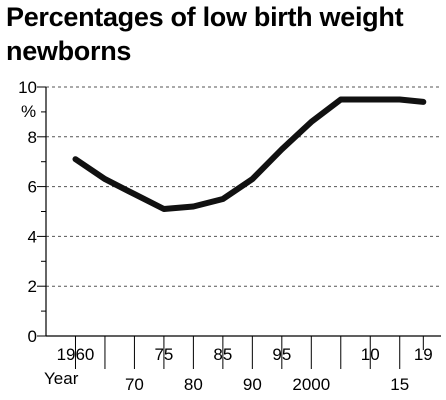 The height and width of the screenshot is (400, 446). Describe the element at coordinates (311, 384) in the screenshot. I see `x-tick-label: 2000` at that location.